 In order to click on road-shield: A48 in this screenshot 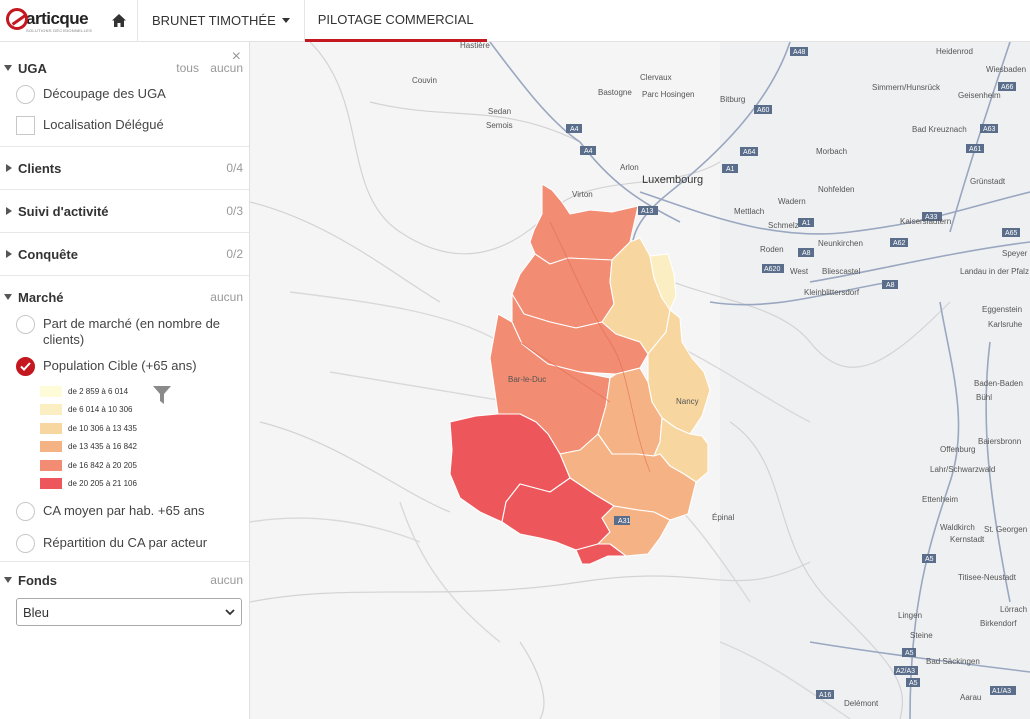, I will do `click(799, 51)`.